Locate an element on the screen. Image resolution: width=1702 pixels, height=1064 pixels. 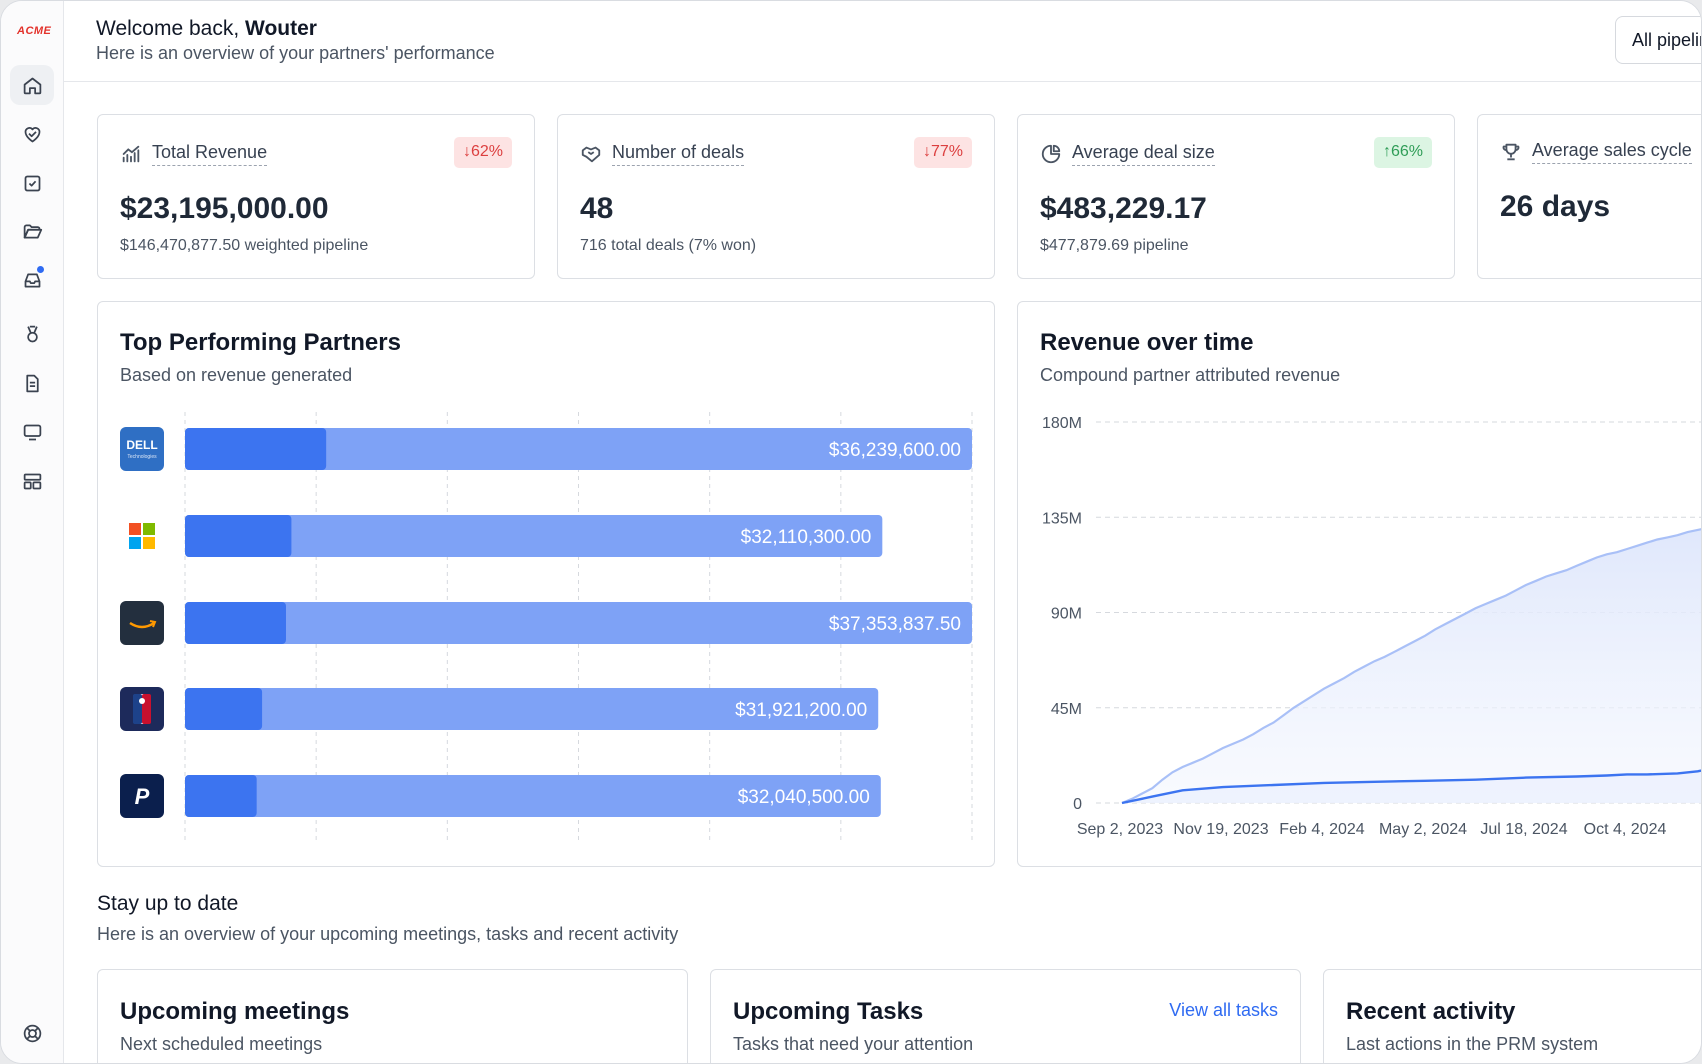
x-tick-label: Nov 19, 2023 is located at coordinates (1220, 829).